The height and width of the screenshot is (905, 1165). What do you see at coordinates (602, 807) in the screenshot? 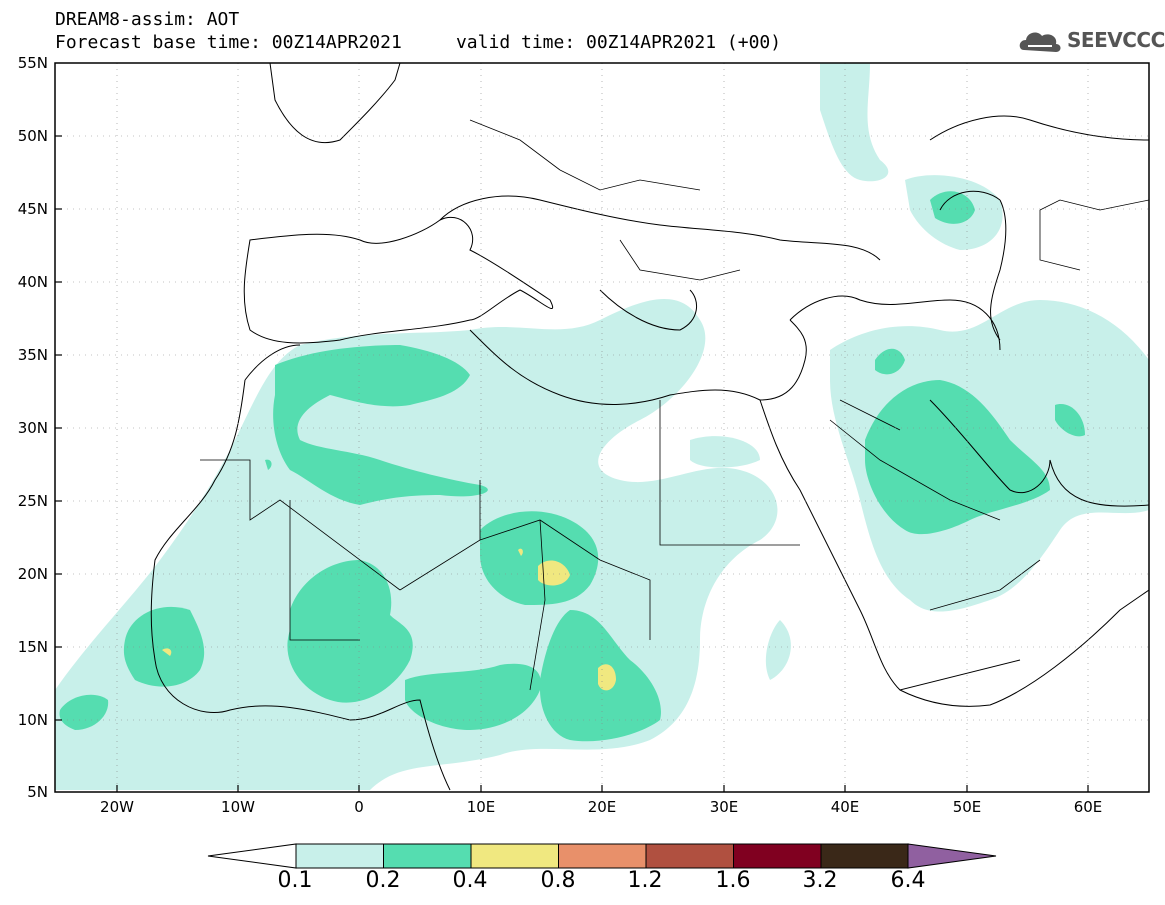
I see `lon-label: 20E` at bounding box center [602, 807].